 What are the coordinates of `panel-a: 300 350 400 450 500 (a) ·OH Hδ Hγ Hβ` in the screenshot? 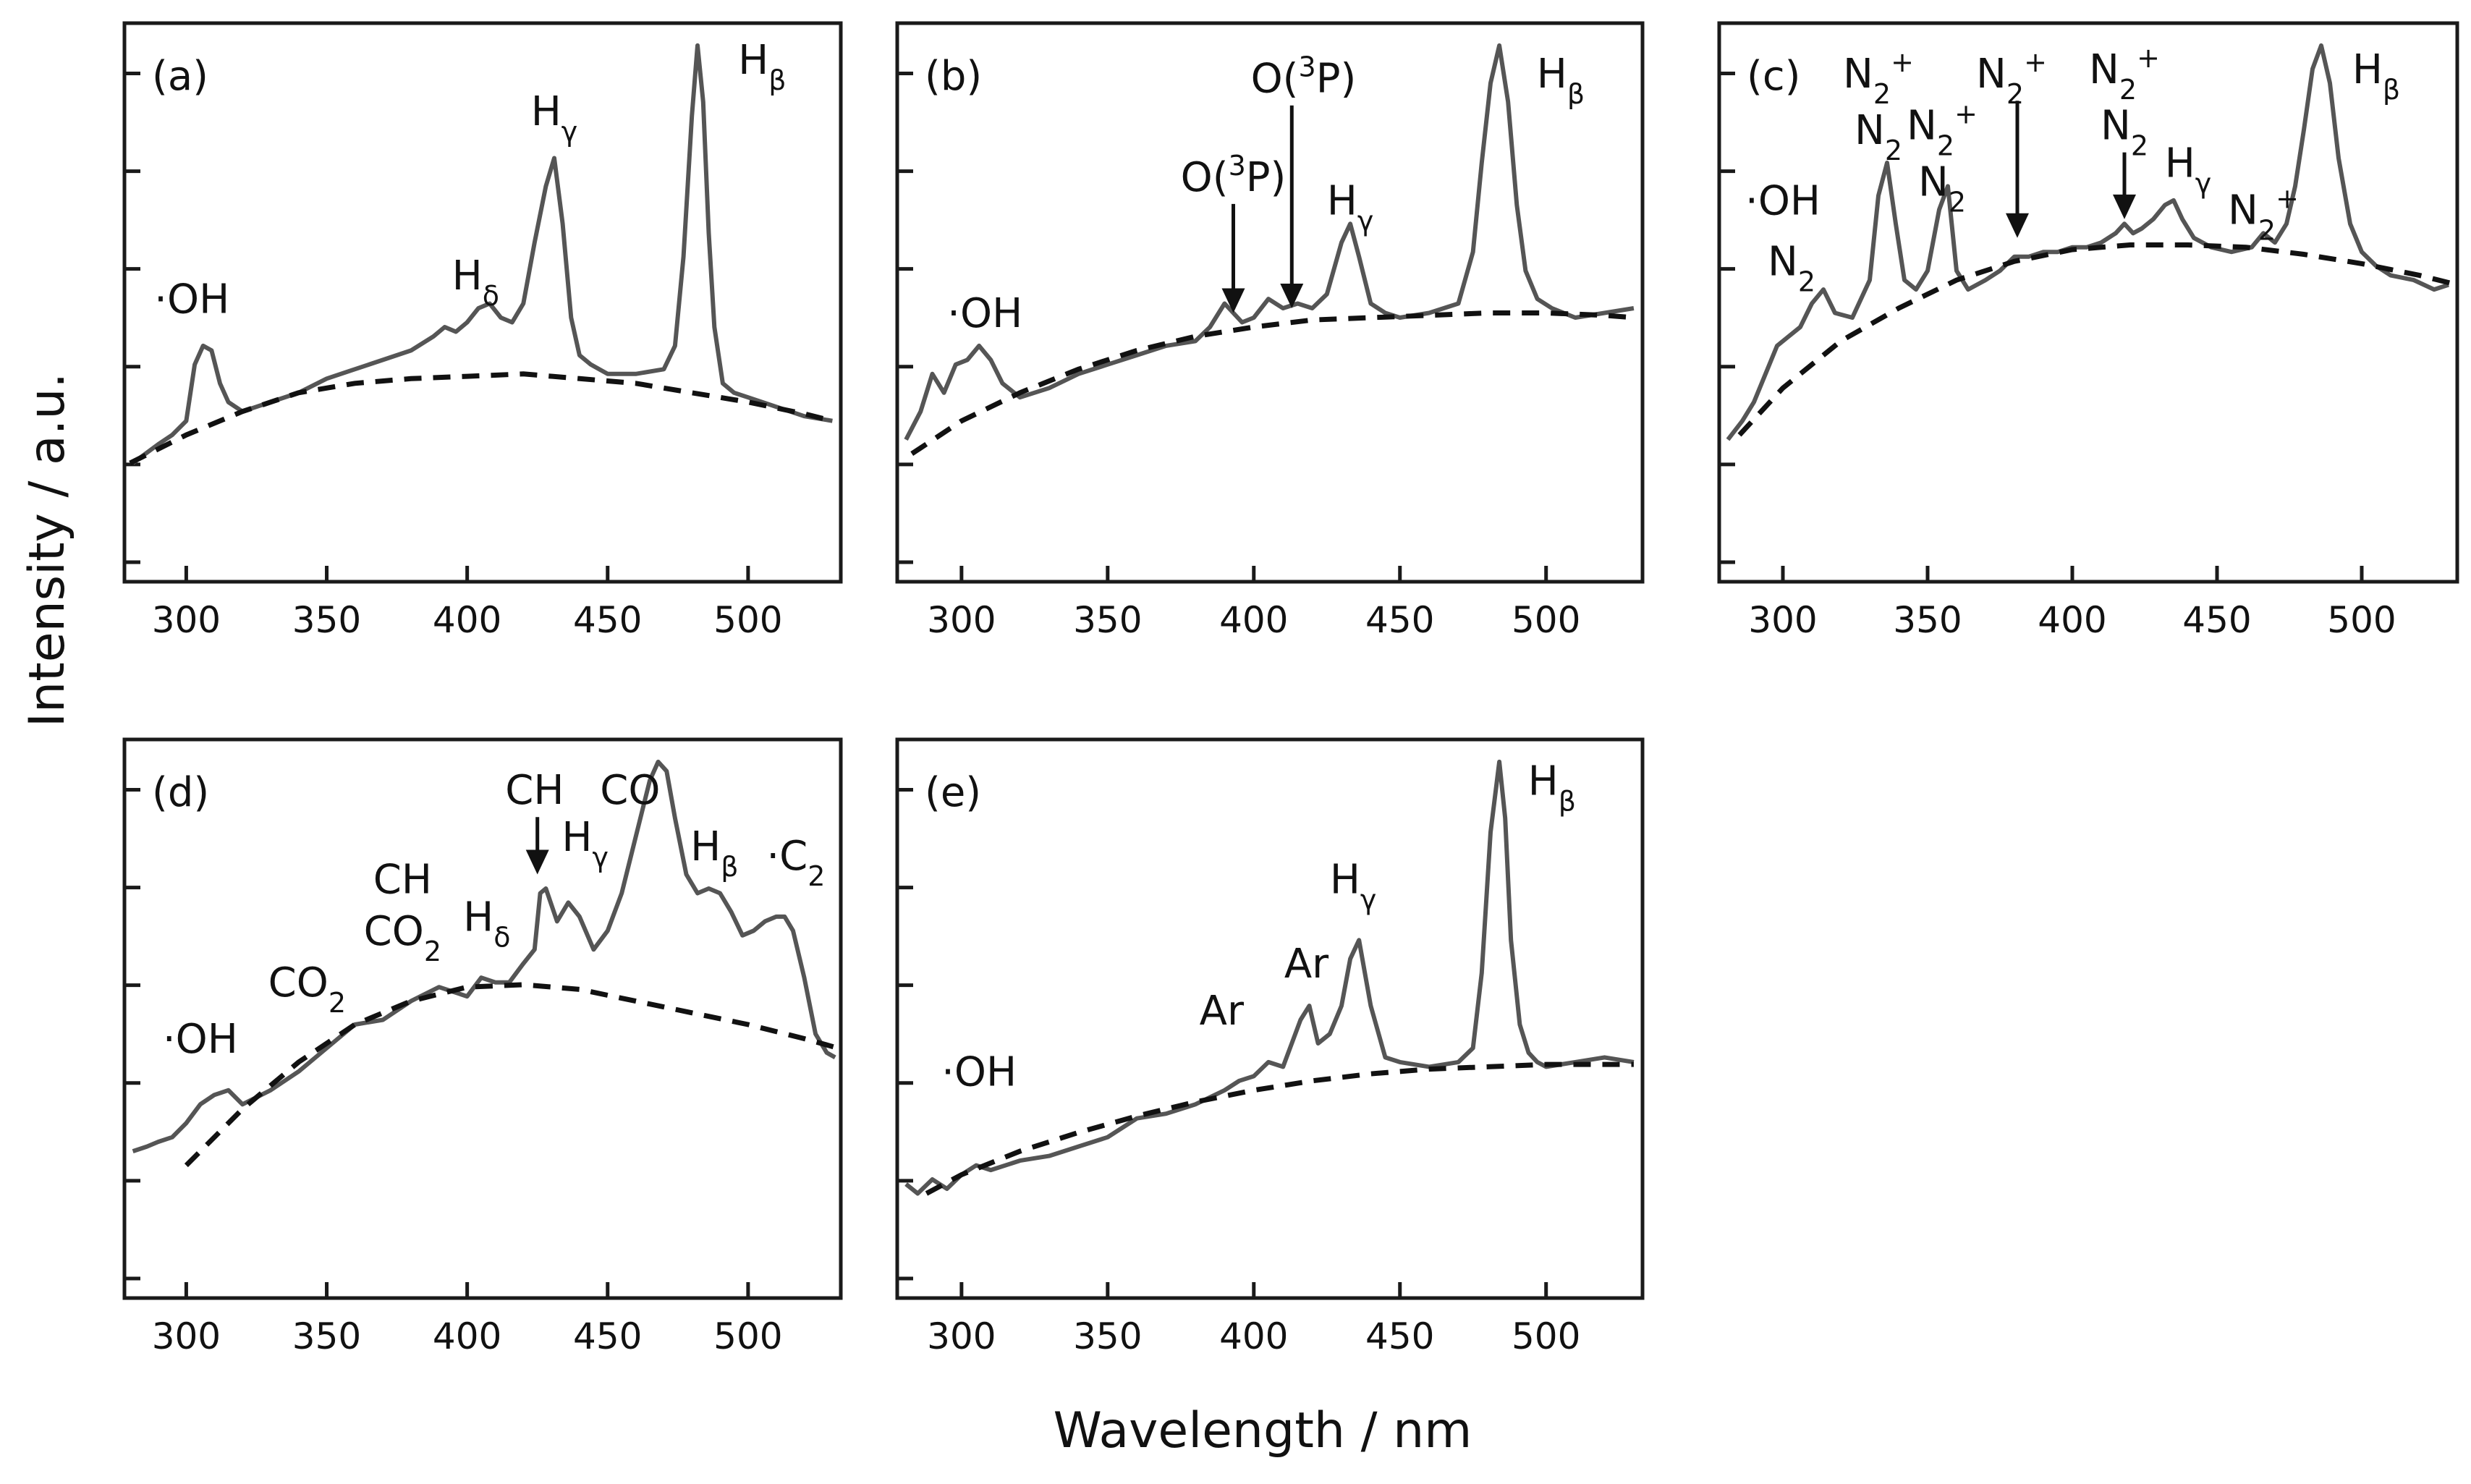 It's located at (482, 331).